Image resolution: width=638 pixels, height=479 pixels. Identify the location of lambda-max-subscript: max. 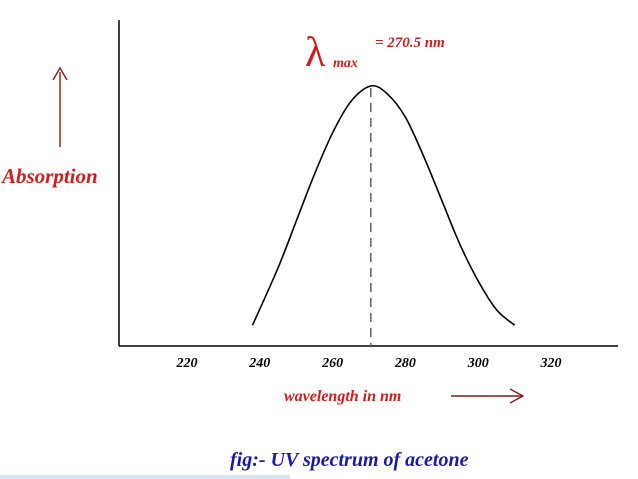
(345, 63).